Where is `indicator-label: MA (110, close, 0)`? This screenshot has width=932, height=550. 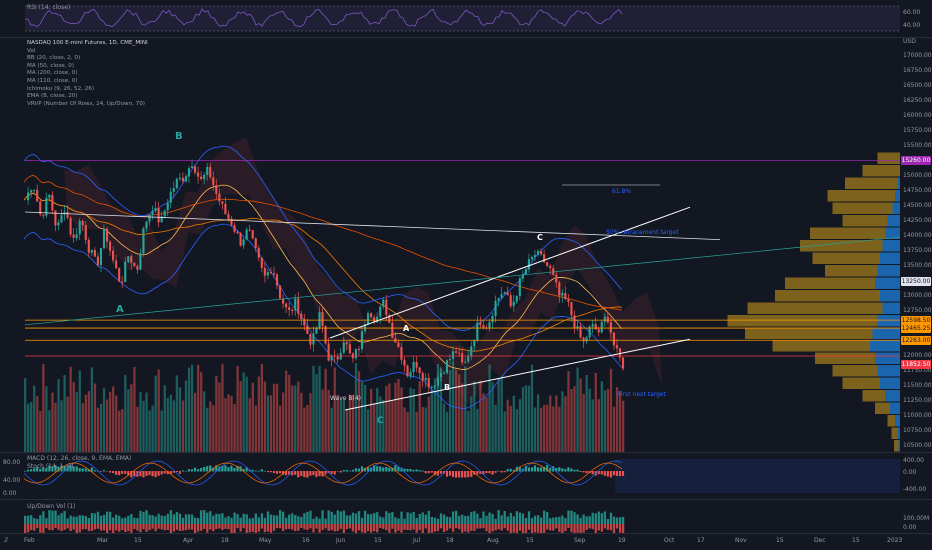 indicator-label: MA (110, close, 0) is located at coordinates (52, 80).